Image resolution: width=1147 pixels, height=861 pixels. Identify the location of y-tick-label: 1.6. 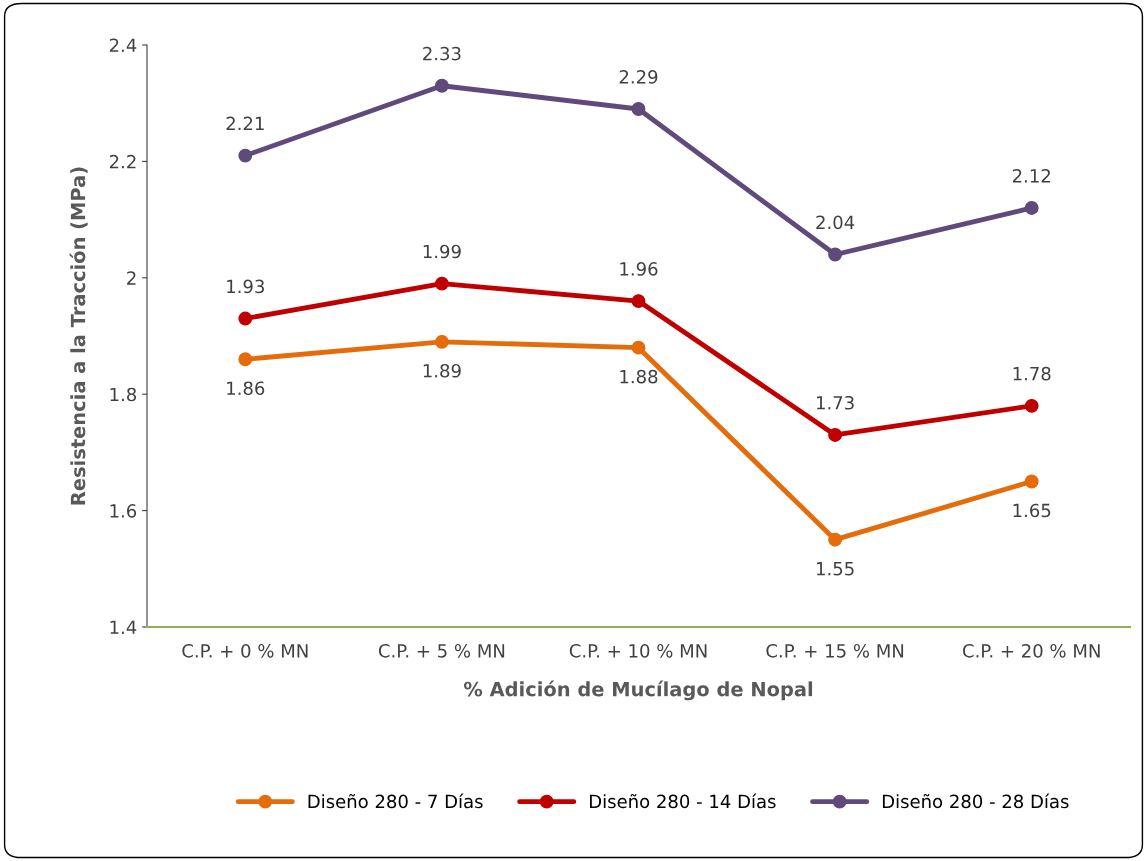
(123, 511).